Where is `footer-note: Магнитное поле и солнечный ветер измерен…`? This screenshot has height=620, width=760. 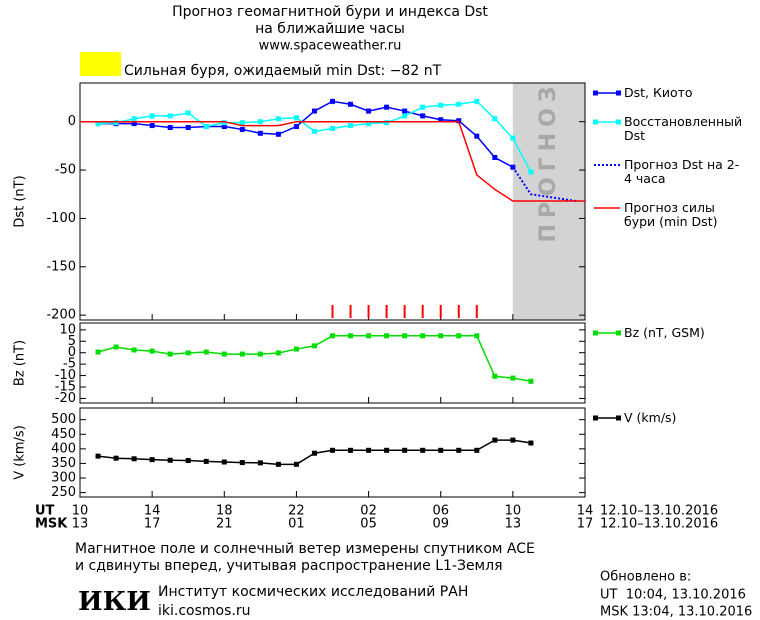
footer-note: Магнитное поле и солнечный ветер измерен… is located at coordinates (305, 549).